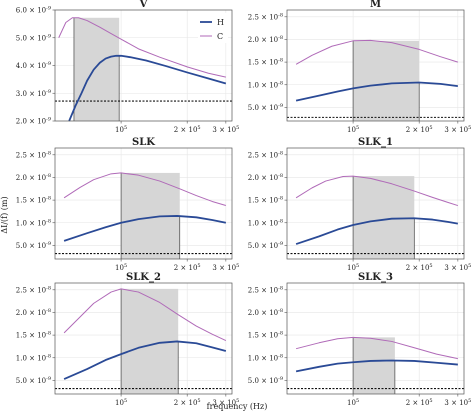 Image resolution: width=474 pixels, height=411 pixels. What do you see at coordinates (4, 214) in the screenshot?
I see `y-axis-label: ΔI/(f) (m)` at bounding box center [4, 214].